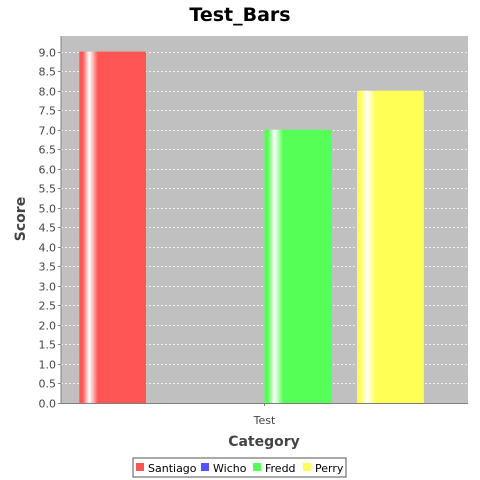  What do you see at coordinates (48, 404) in the screenshot?
I see `y-tick-label: 0.0` at bounding box center [48, 404].